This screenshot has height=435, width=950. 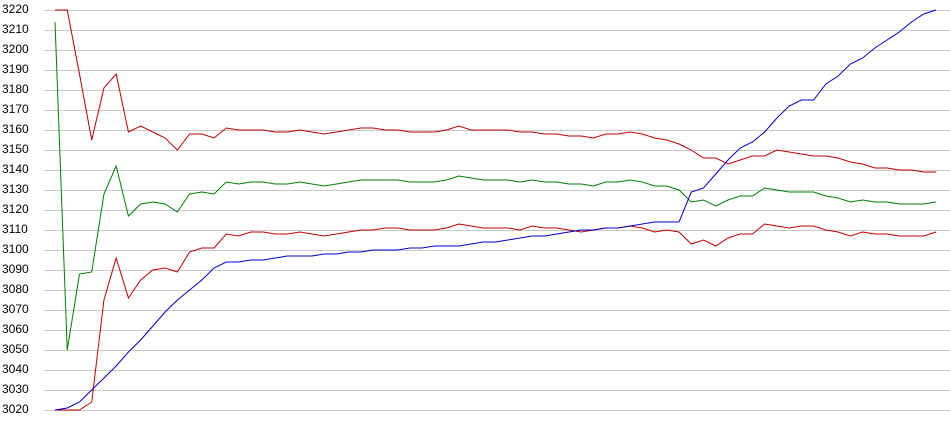 What do you see at coordinates (15, 189) in the screenshot?
I see `y-tick-label: 3130` at bounding box center [15, 189].